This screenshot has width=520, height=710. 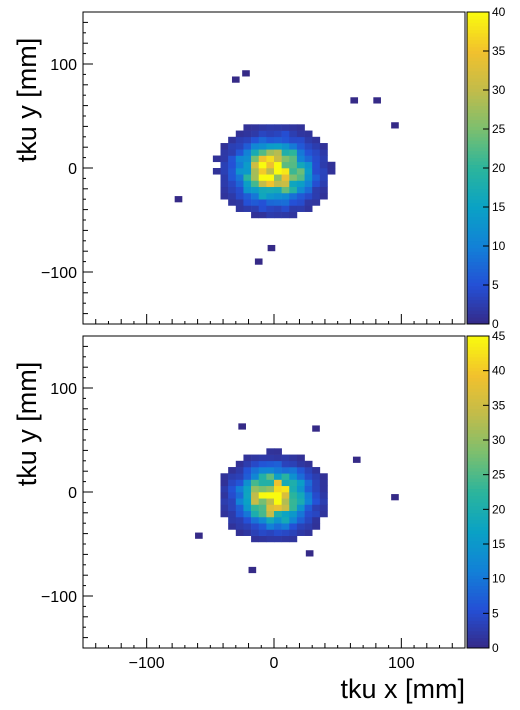 I want to click on colorbar-tick-label: 20, so click(x=499, y=168).